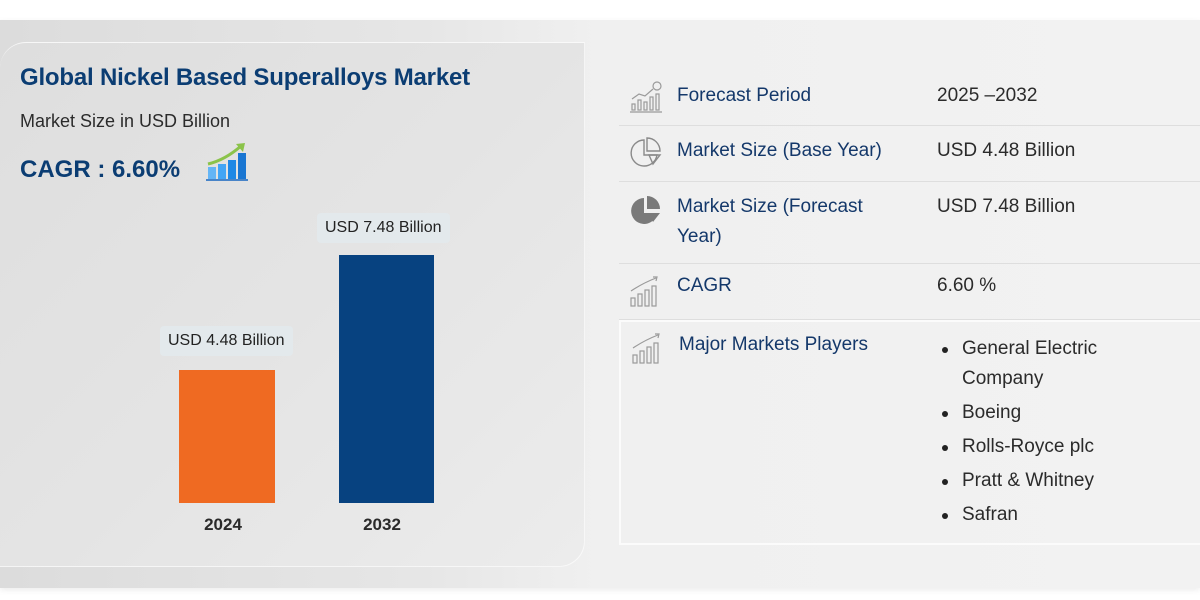 The image size is (1200, 600). I want to click on cagr-headline: CAGR : 6.60%, so click(100, 169).